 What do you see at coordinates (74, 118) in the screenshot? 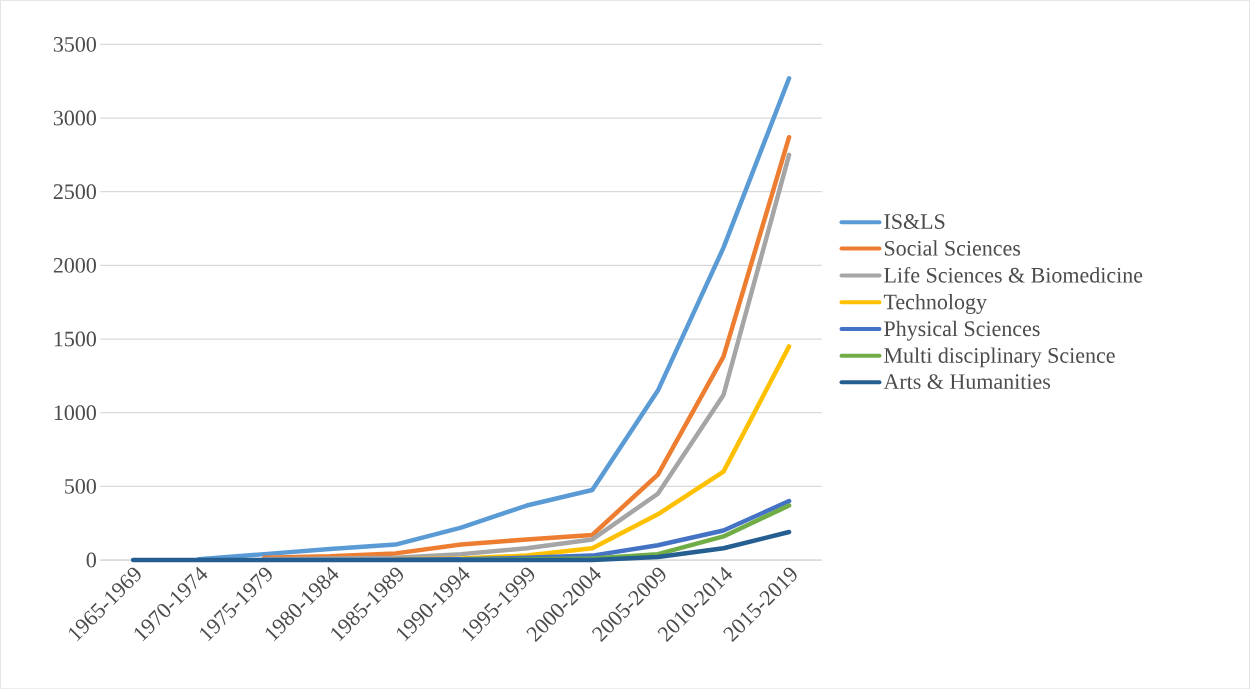
I see `y-tick-label: 3000` at bounding box center [74, 118].